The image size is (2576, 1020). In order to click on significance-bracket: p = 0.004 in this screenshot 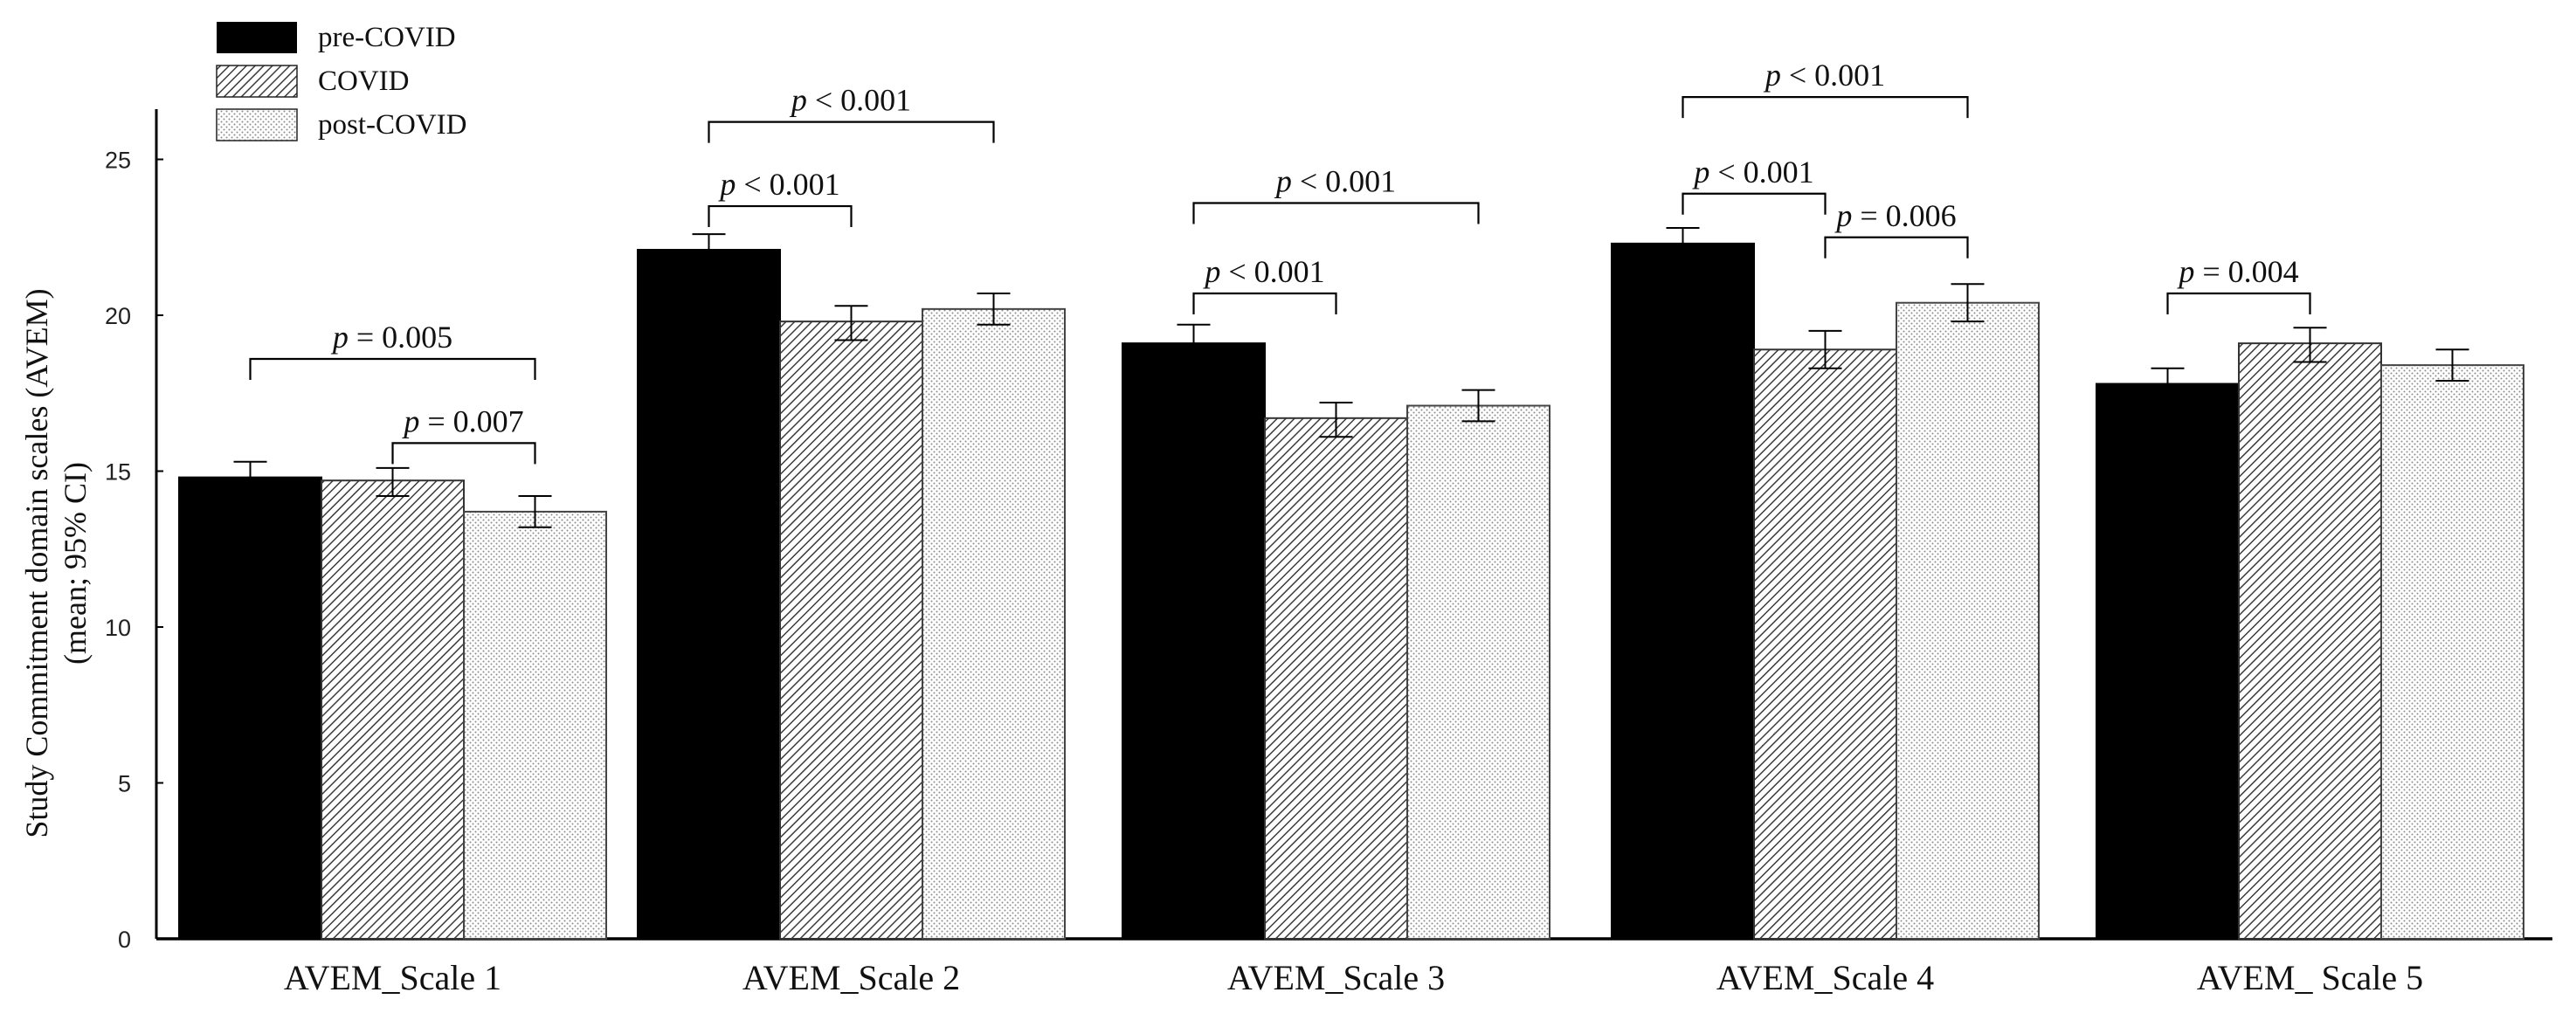, I will do `click(2238, 284)`.